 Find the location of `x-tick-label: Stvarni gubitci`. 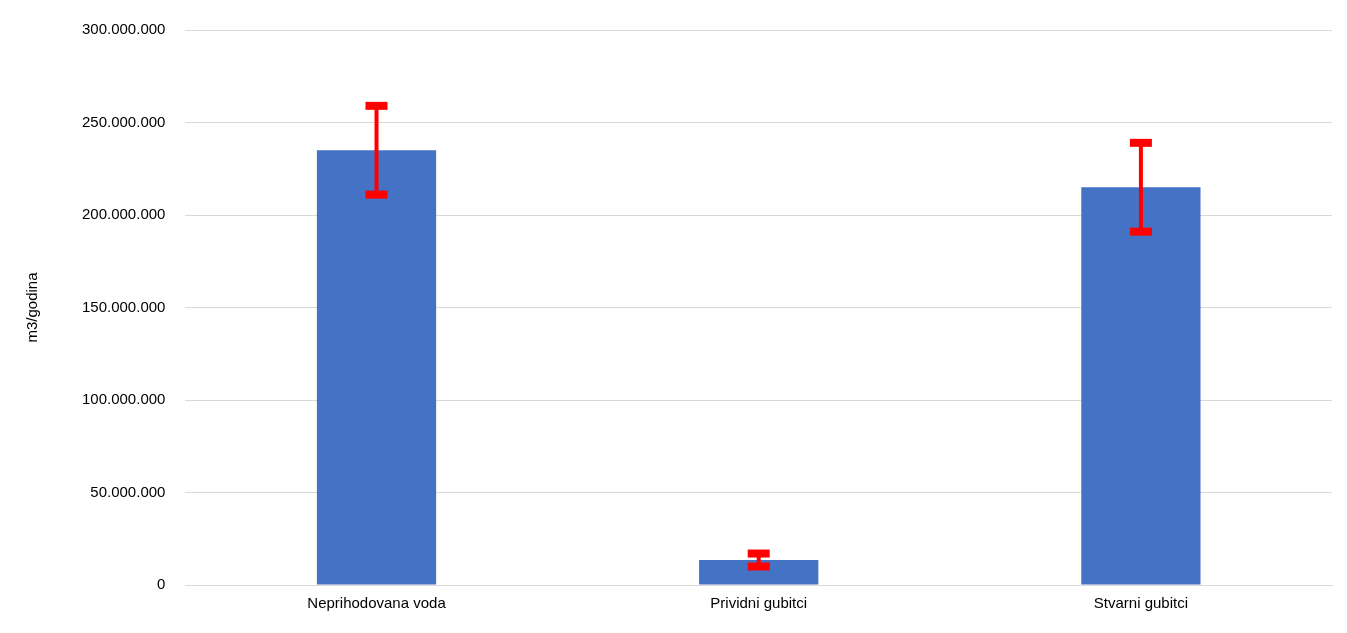

x-tick-label: Stvarni gubitci is located at coordinates (1141, 603).